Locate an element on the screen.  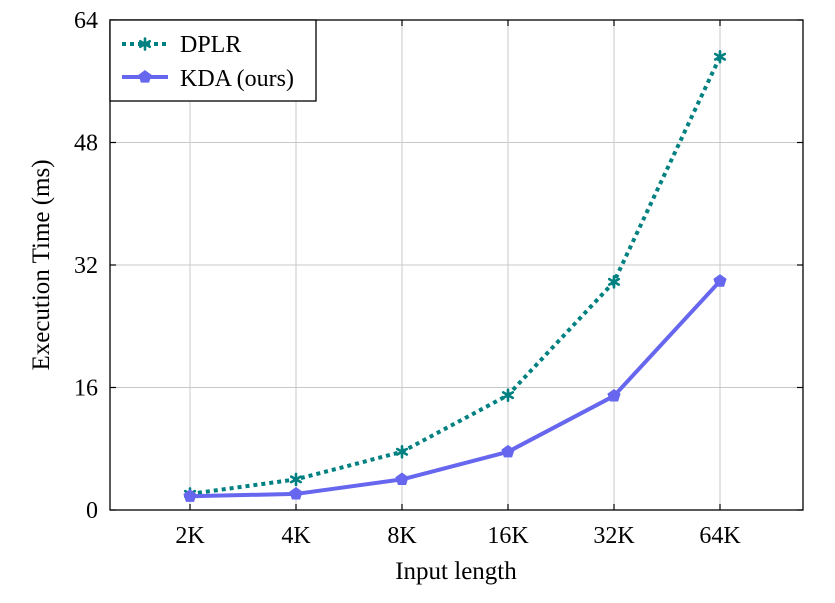
legend: DPLR KDA (ours) is located at coordinates (213, 60).